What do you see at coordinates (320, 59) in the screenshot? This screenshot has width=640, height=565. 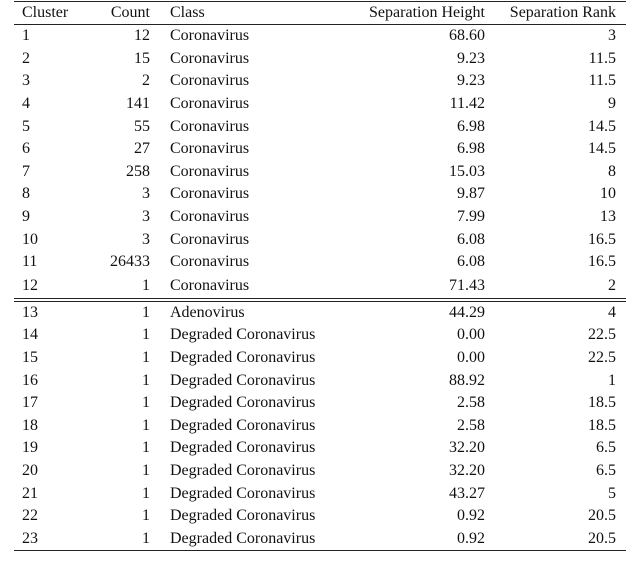 I see `table-row: 2 15 Coronavirus 9.23 11.5` at bounding box center [320, 59].